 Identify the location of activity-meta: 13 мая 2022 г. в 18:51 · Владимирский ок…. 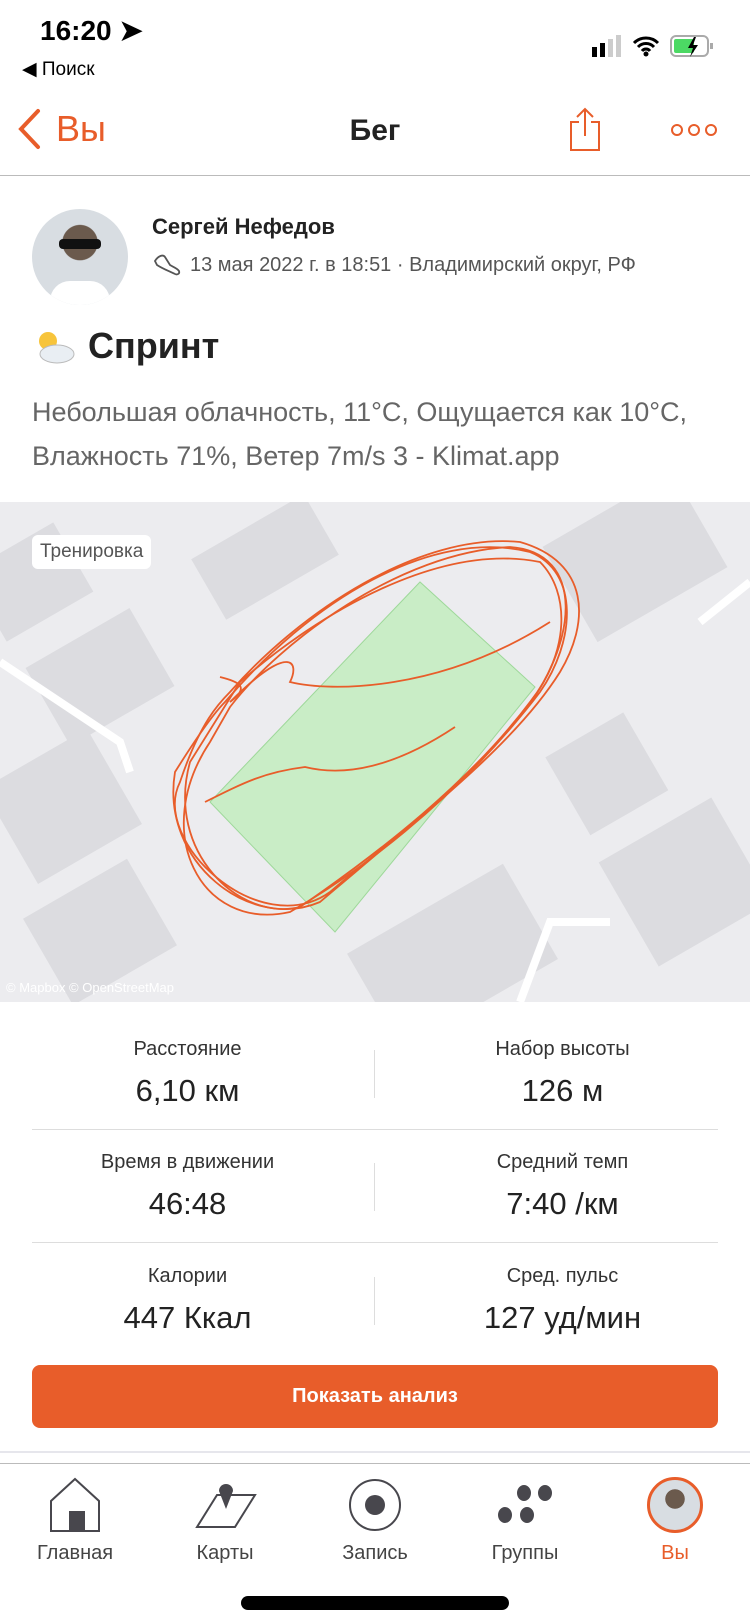
(394, 265).